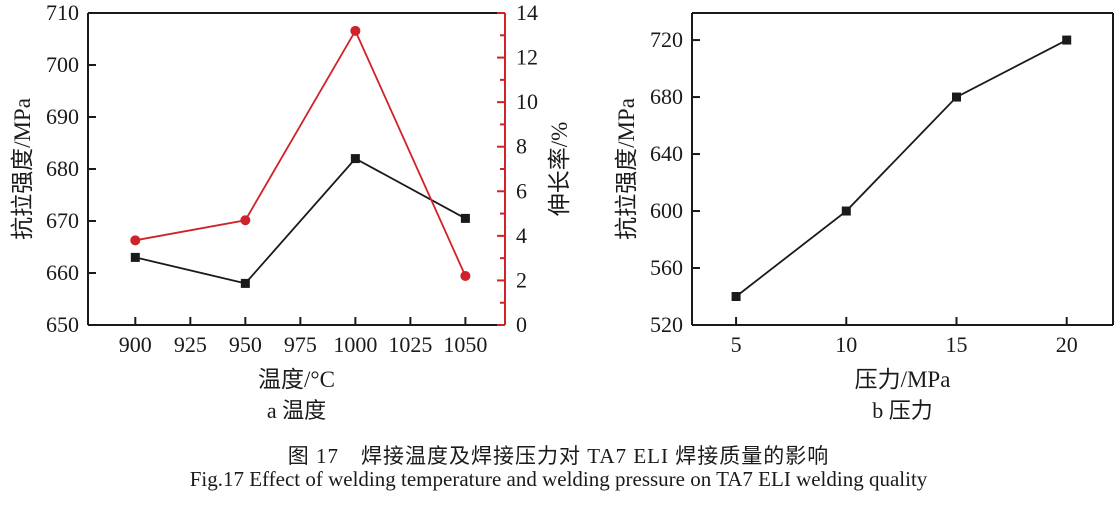 The image size is (1117, 505). Describe the element at coordinates (736, 344) in the screenshot. I see `chart-b-x-tick-label-5: 5` at that location.